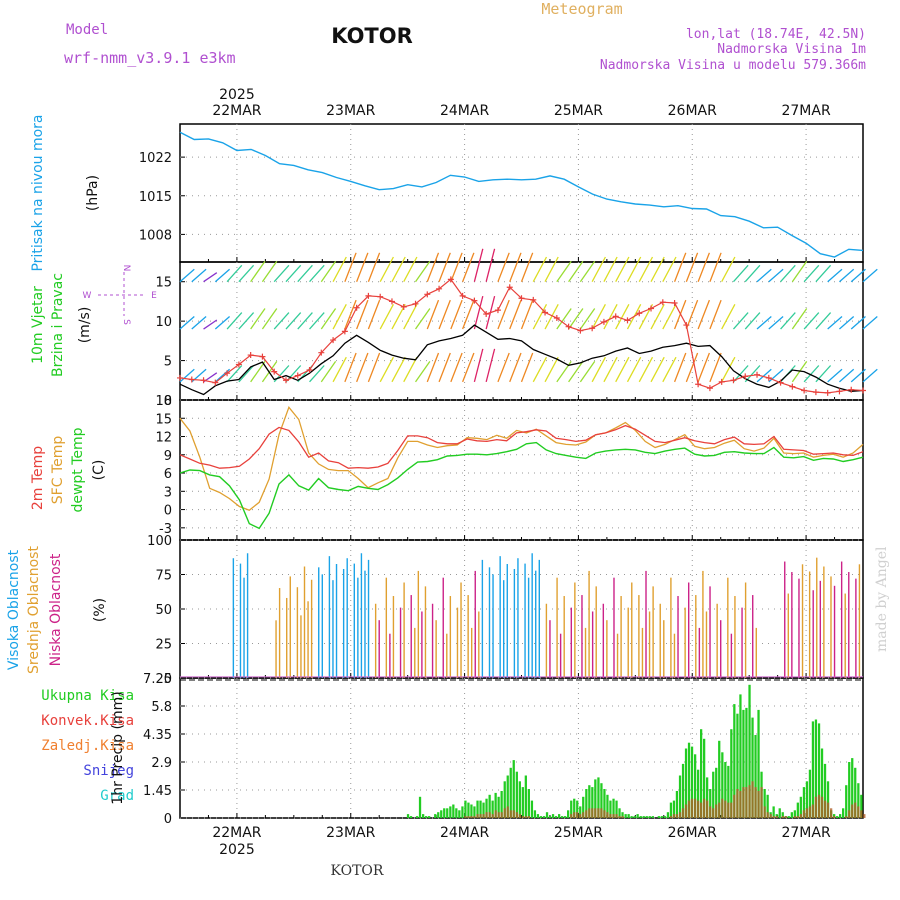 The width and height of the screenshot is (900, 900). Describe the element at coordinates (87, 296) in the screenshot. I see `compass-w: W` at that location.